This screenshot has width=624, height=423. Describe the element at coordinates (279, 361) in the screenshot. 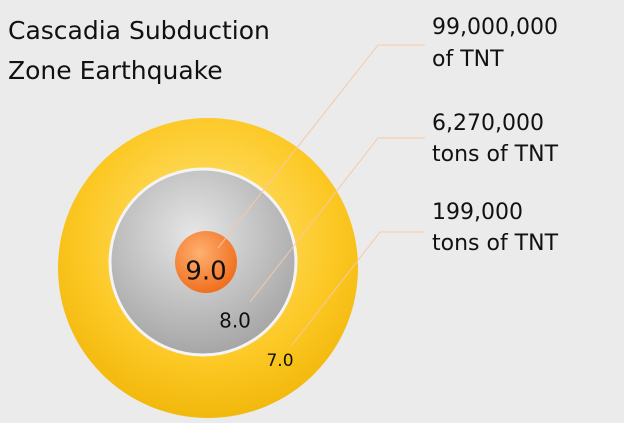

I see `magnitude-label: 7.0` at that location.